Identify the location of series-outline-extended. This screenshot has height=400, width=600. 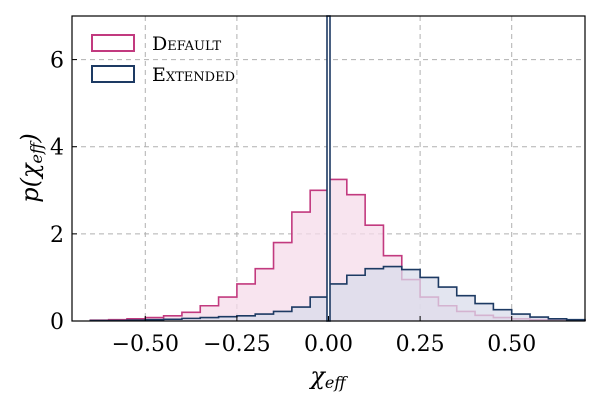
(337, 293).